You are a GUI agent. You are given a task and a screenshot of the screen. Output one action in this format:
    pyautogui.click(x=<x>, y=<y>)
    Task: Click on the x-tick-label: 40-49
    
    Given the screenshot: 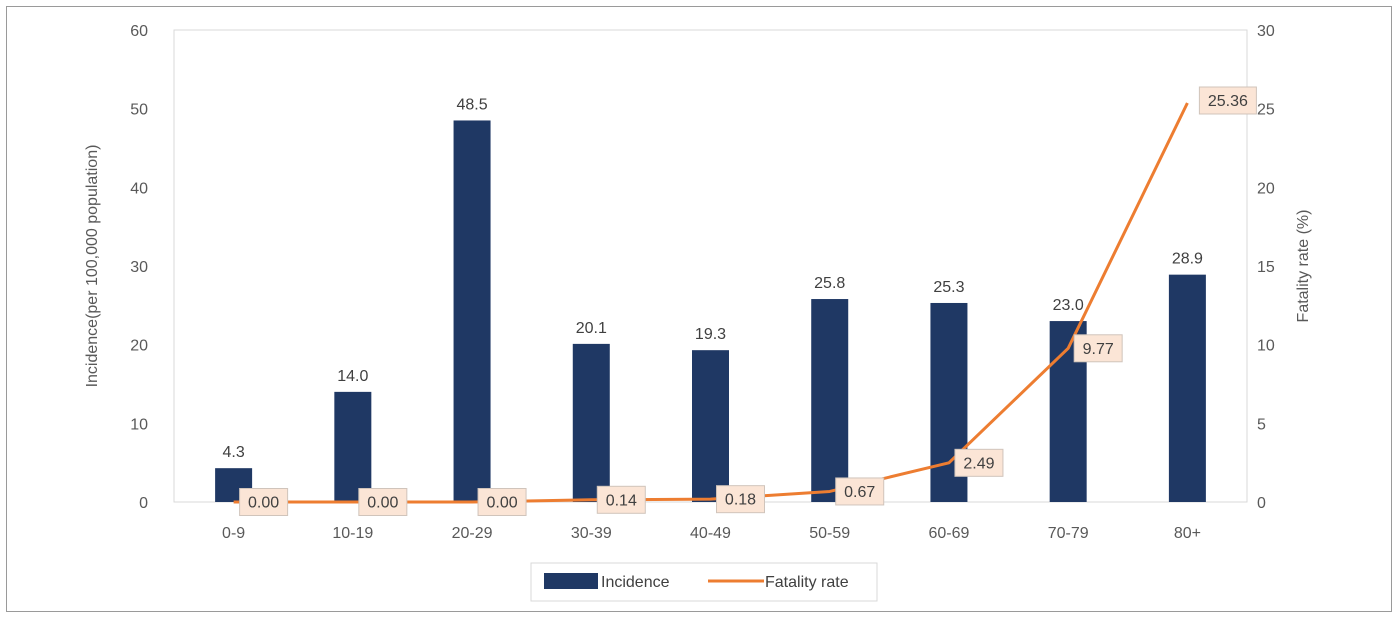 What is the action you would take?
    pyautogui.click(x=710, y=533)
    